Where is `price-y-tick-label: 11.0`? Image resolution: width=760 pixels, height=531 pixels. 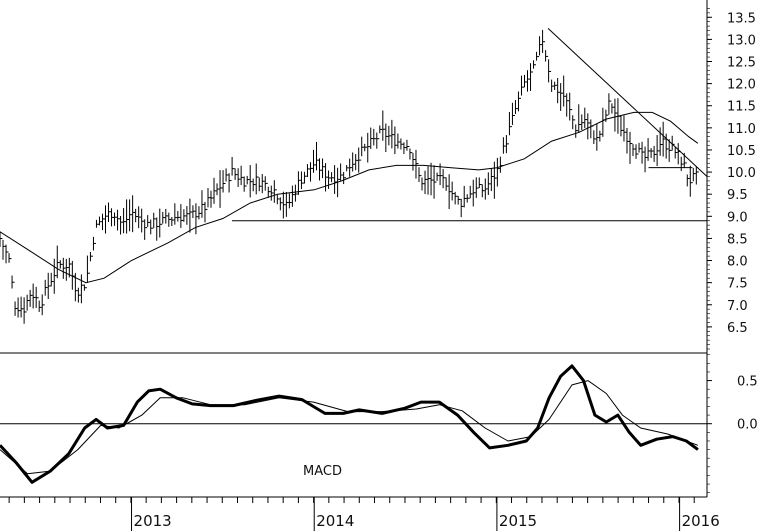 price-y-tick-label: 11.0 is located at coordinates (741, 129).